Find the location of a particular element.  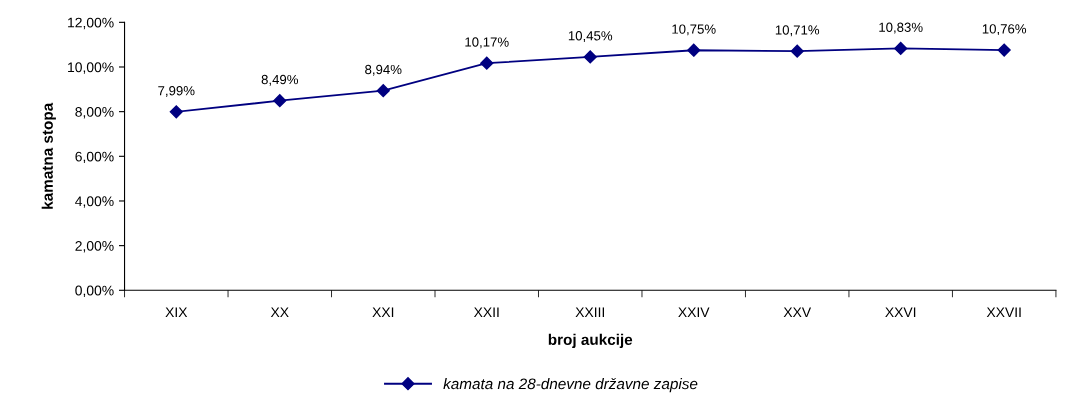

x-tick-label: XXIII is located at coordinates (590, 312).